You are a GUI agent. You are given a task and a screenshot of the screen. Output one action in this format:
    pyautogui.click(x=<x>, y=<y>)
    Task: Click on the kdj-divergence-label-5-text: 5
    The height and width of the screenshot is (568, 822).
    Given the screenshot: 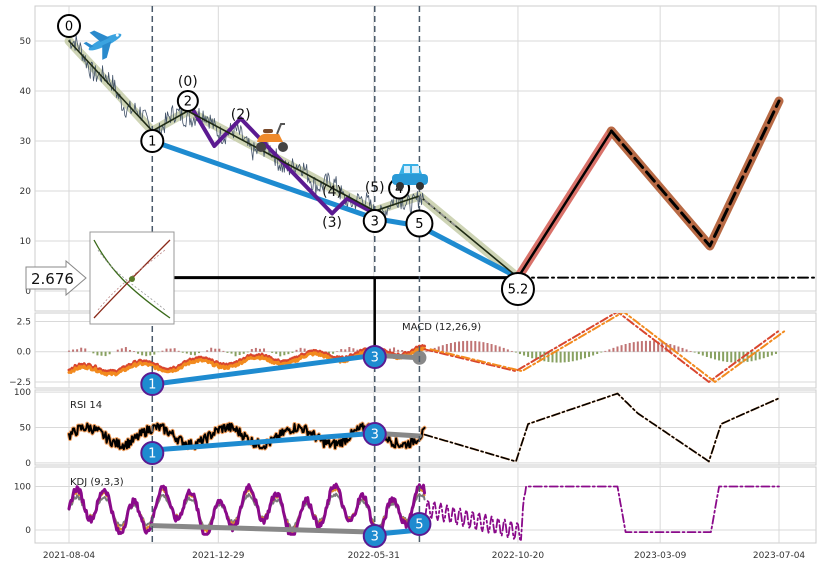 What is the action you would take?
    pyautogui.click(x=419, y=525)
    